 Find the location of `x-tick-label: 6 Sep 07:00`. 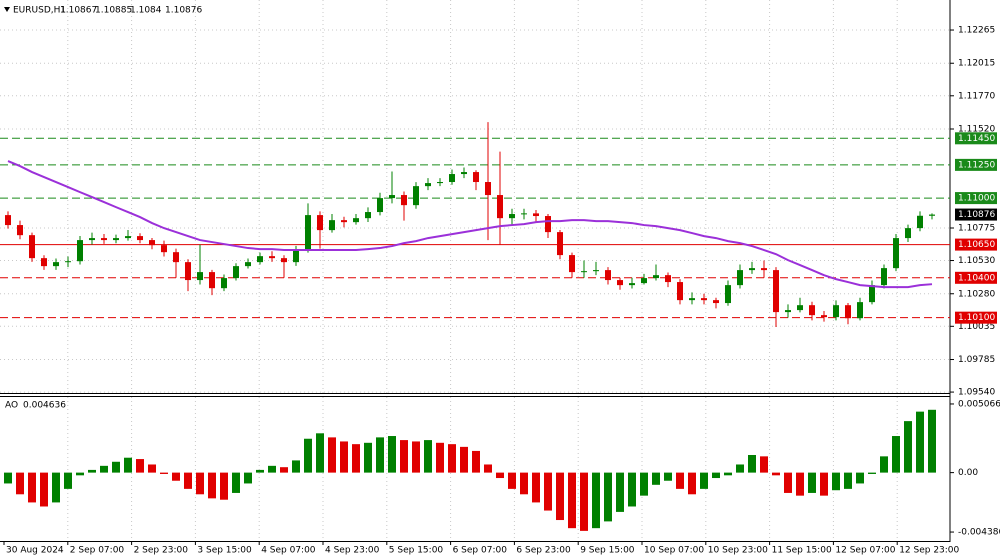

x-tick-label: 6 Sep 07:00 is located at coordinates (480, 551).